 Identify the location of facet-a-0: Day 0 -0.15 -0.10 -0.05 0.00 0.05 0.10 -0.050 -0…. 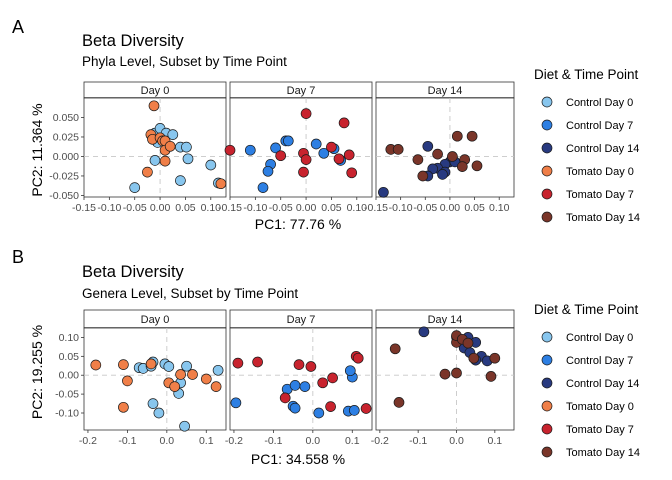
(138, 147).